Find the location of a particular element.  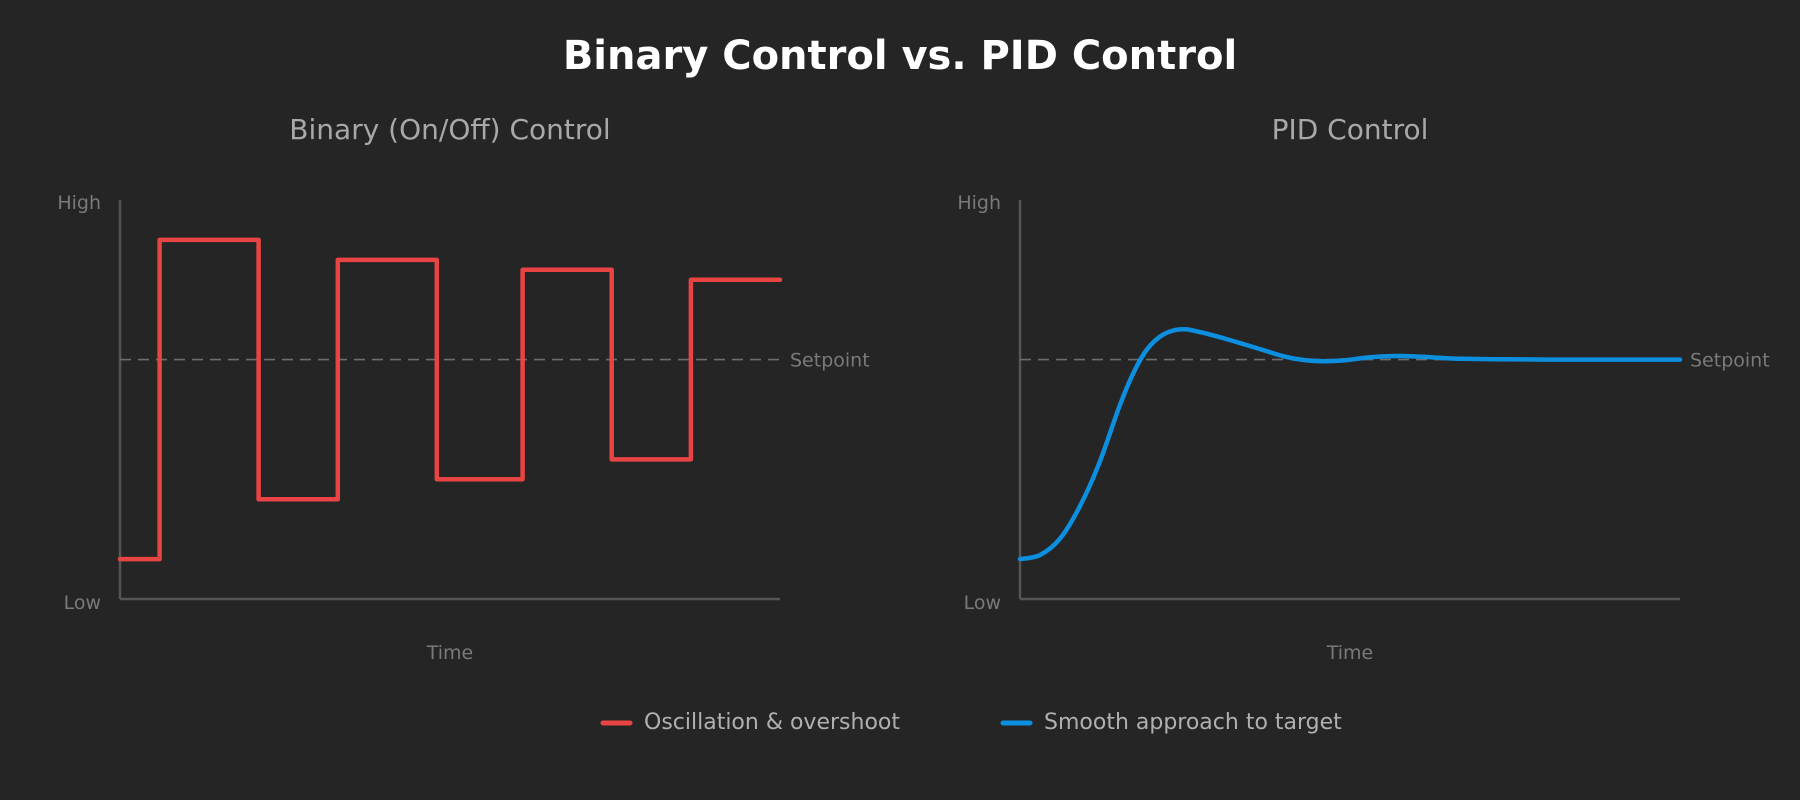

figure-title: Binary Control vs. PID Control is located at coordinates (900, 56).